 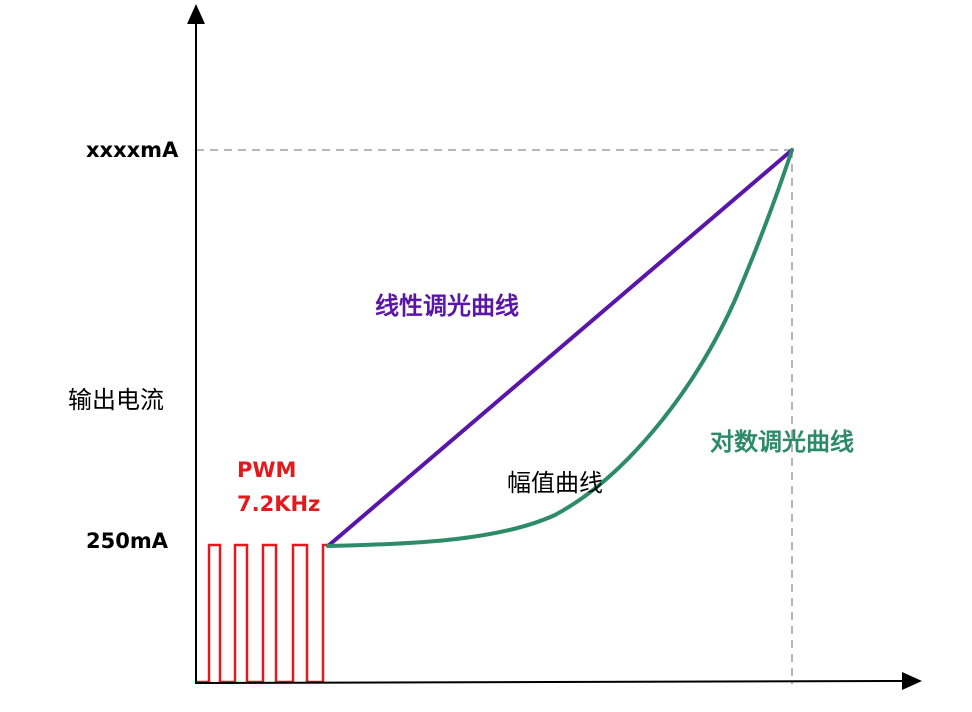 What do you see at coordinates (912, 681) in the screenshot?
I see `x-axis-arrow-icon` at bounding box center [912, 681].